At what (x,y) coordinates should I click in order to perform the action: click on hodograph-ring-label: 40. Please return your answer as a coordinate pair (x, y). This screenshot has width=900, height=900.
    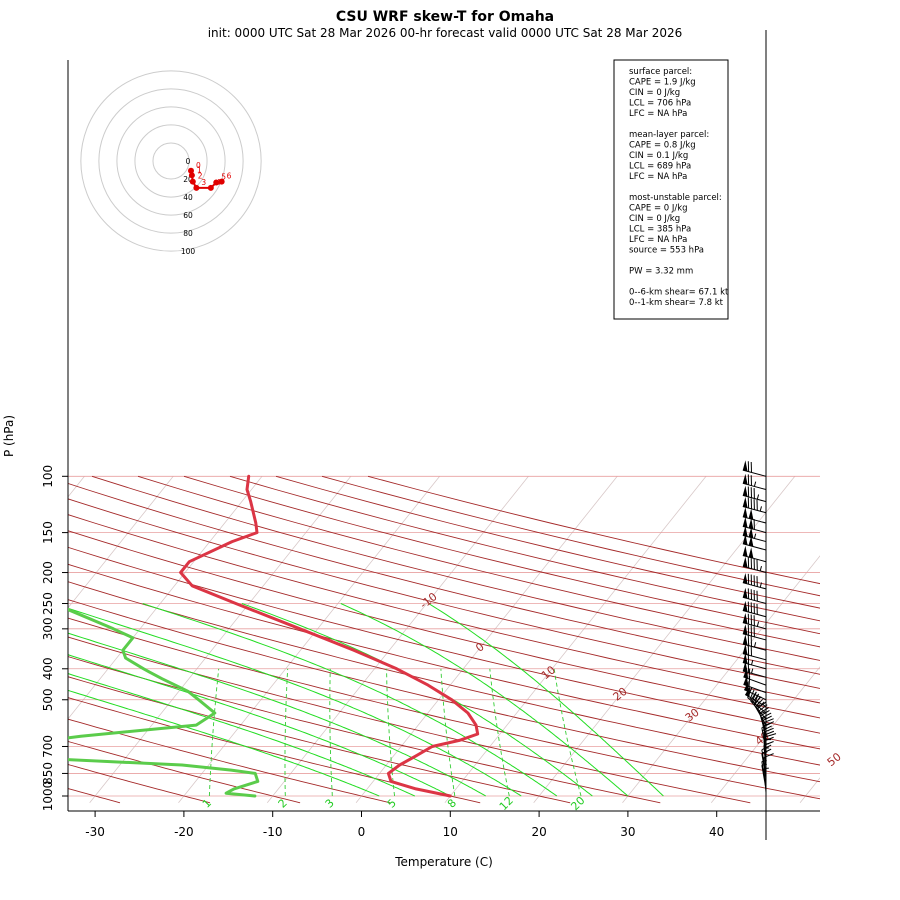
    Looking at the image, I should click on (188, 197).